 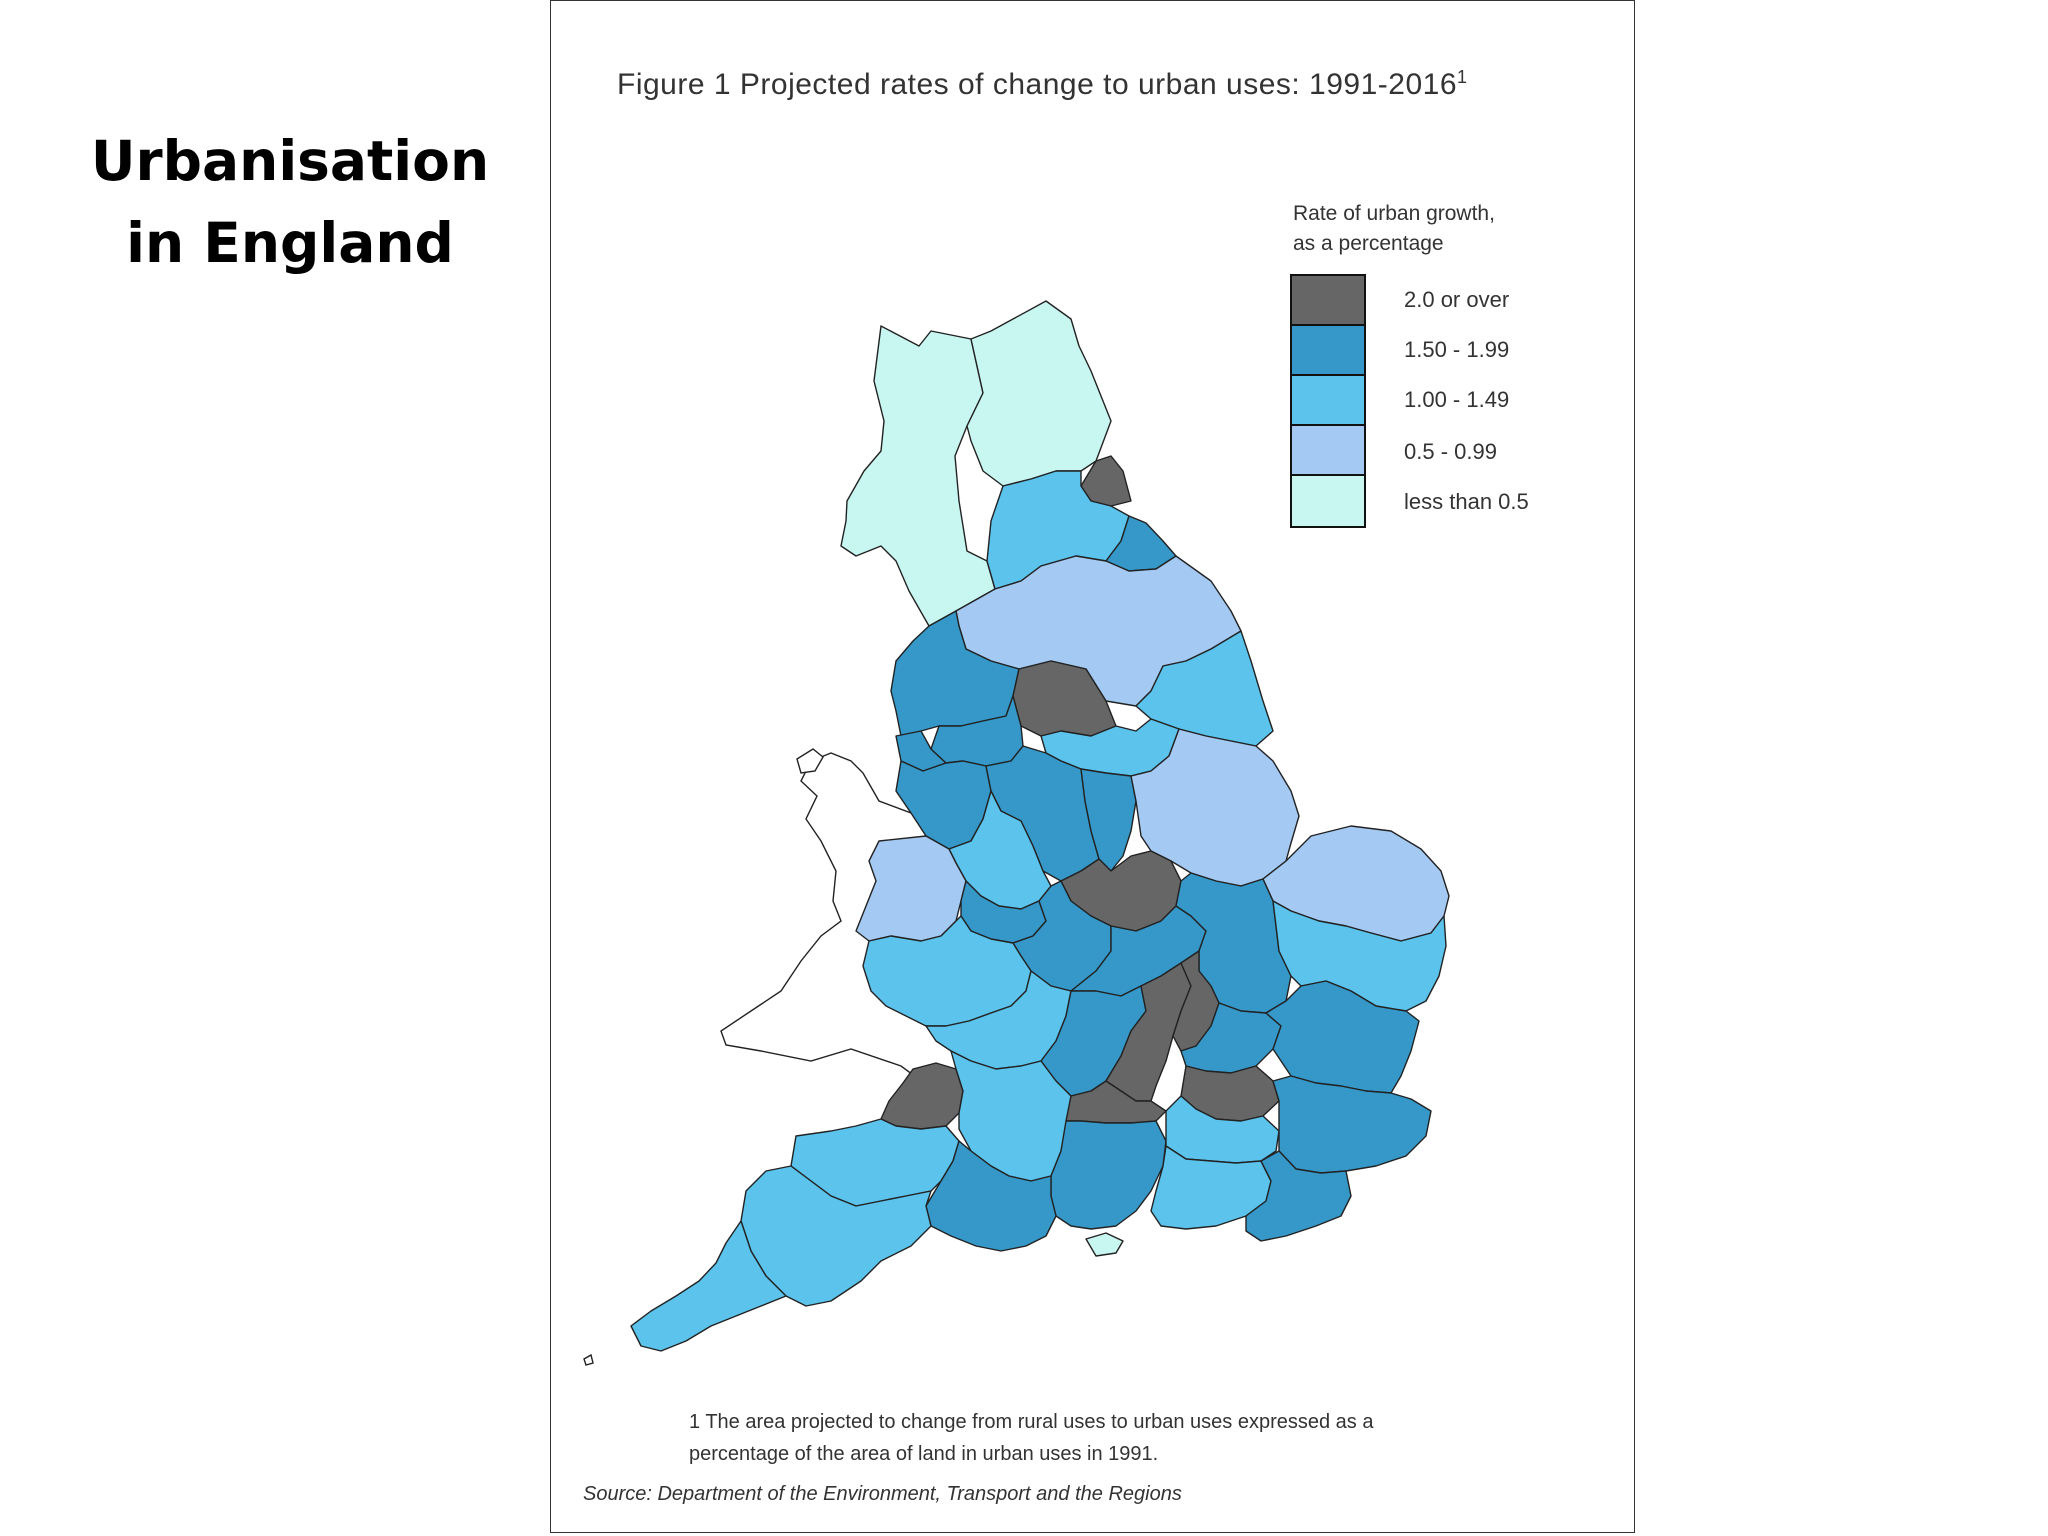 What do you see at coordinates (290, 161) in the screenshot?
I see `slide-title-line1: Urbanisation` at bounding box center [290, 161].